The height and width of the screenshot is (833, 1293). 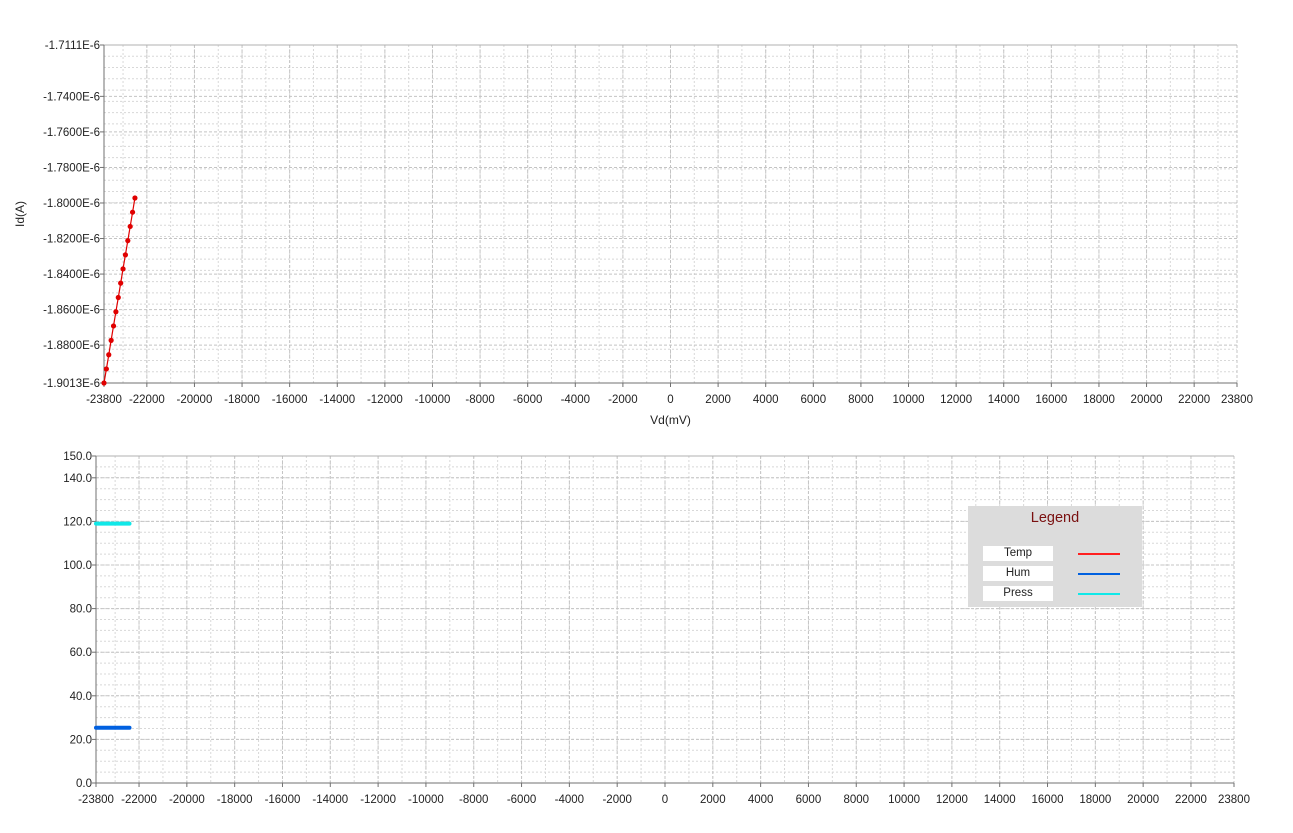 What do you see at coordinates (20, 214) in the screenshot?
I see `y-axis-title: Id(A)` at bounding box center [20, 214].